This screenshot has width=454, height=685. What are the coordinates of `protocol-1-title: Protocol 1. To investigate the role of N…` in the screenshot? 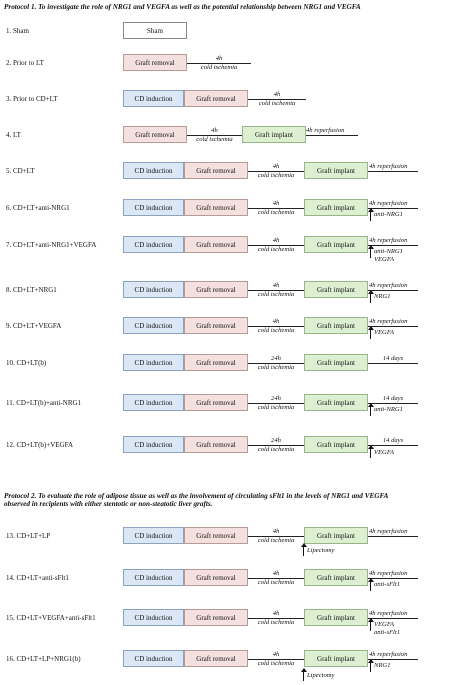 It's located at (182, 7).